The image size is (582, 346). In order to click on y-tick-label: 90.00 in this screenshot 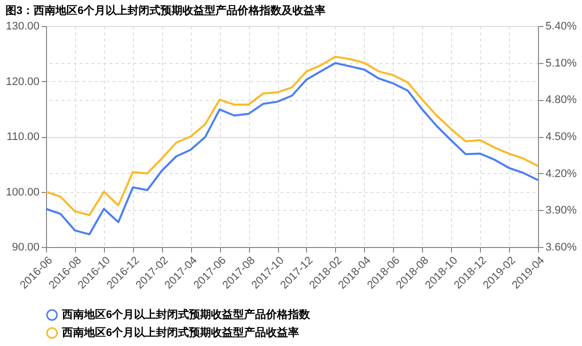, I will do `click(26, 248)`.